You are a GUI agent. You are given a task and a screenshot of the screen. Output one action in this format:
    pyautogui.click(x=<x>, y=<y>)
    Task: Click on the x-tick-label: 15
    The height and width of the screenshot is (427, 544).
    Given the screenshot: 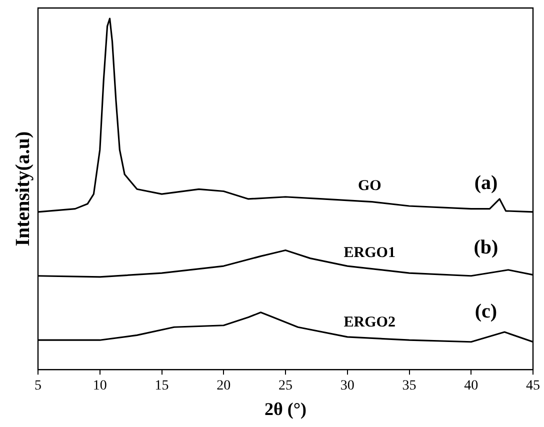 What is the action you would take?
    pyautogui.click(x=161, y=386)
    